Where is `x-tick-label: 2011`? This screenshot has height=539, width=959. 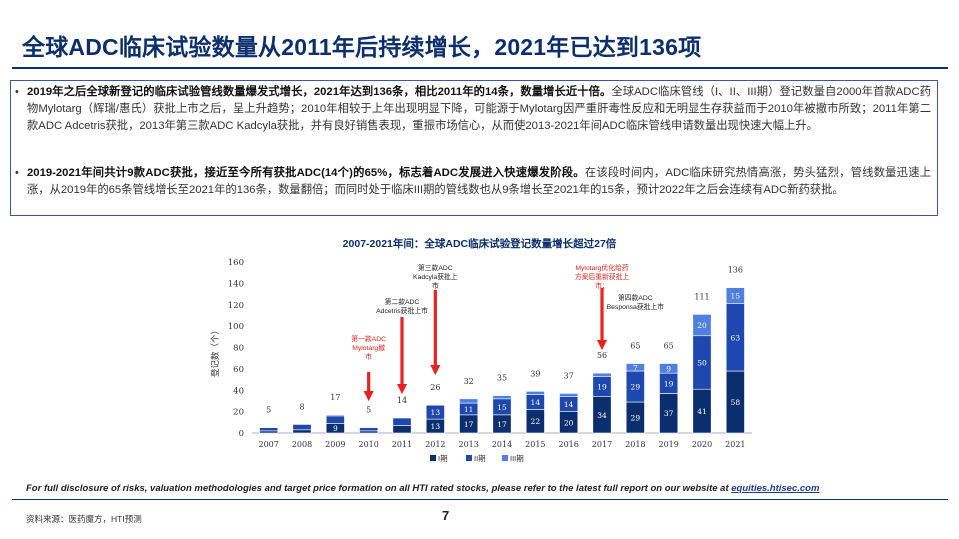
x-tick-label: 2011 is located at coordinates (402, 444).